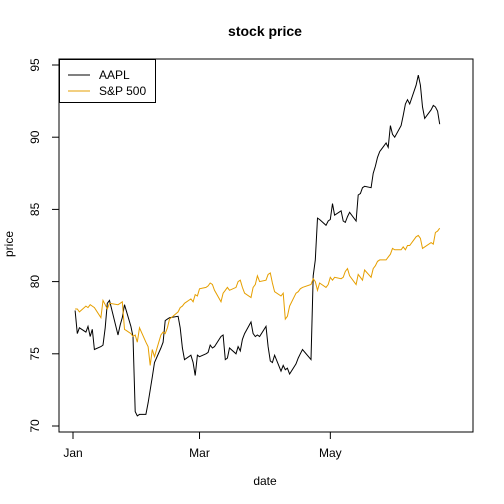 Image resolution: width=504 pixels, height=504 pixels. I want to click on x-tick-label: Jan, so click(72, 453).